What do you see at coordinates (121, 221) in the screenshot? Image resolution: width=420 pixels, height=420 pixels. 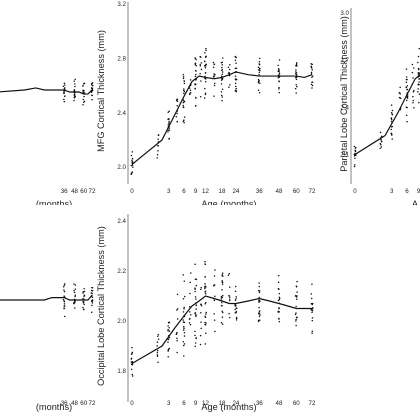 I see `y-tick-label: 2.4` at bounding box center [121, 221].